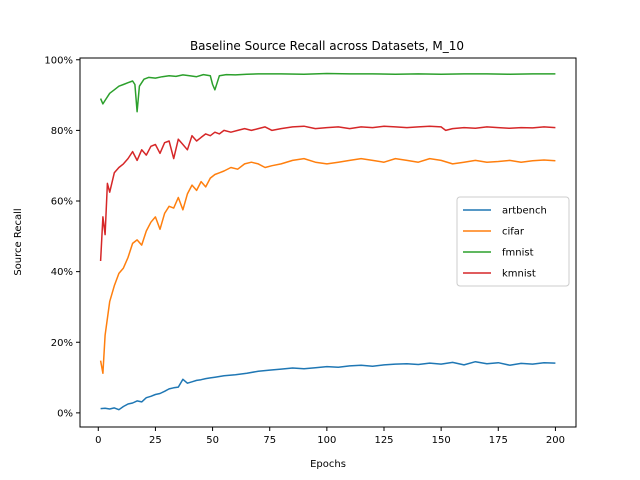 Image resolution: width=640 pixels, height=480 pixels. I want to click on x-tick-label: 75, so click(269, 440).